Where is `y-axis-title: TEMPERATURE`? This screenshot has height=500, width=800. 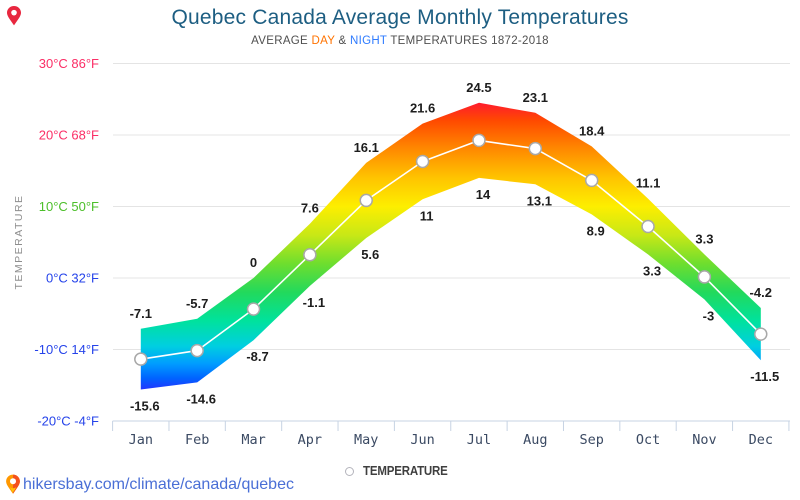 y-axis-title: TEMPERATURE is located at coordinates (19, 241).